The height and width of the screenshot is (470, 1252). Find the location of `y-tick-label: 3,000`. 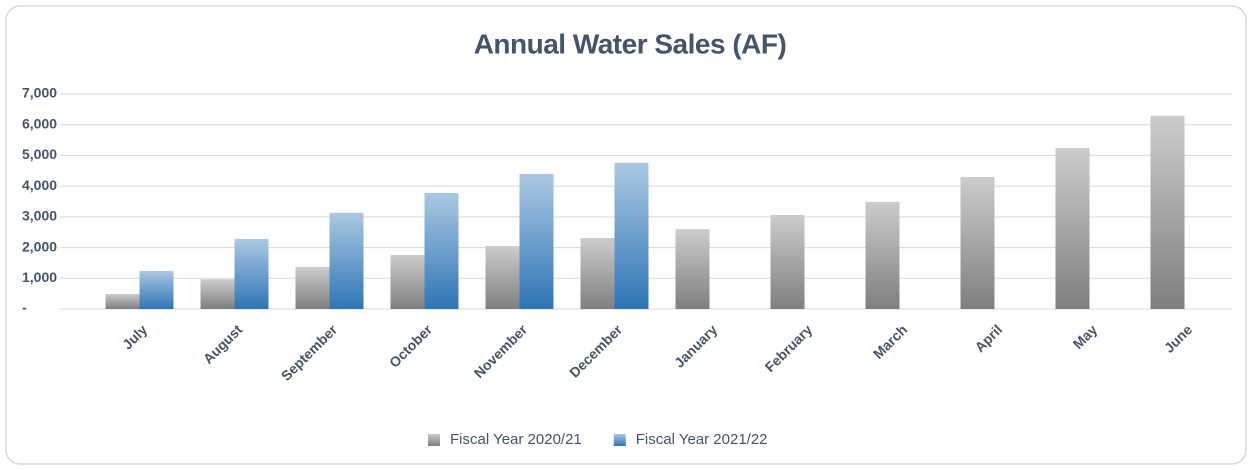

y-tick-label: 3,000 is located at coordinates (39, 216).